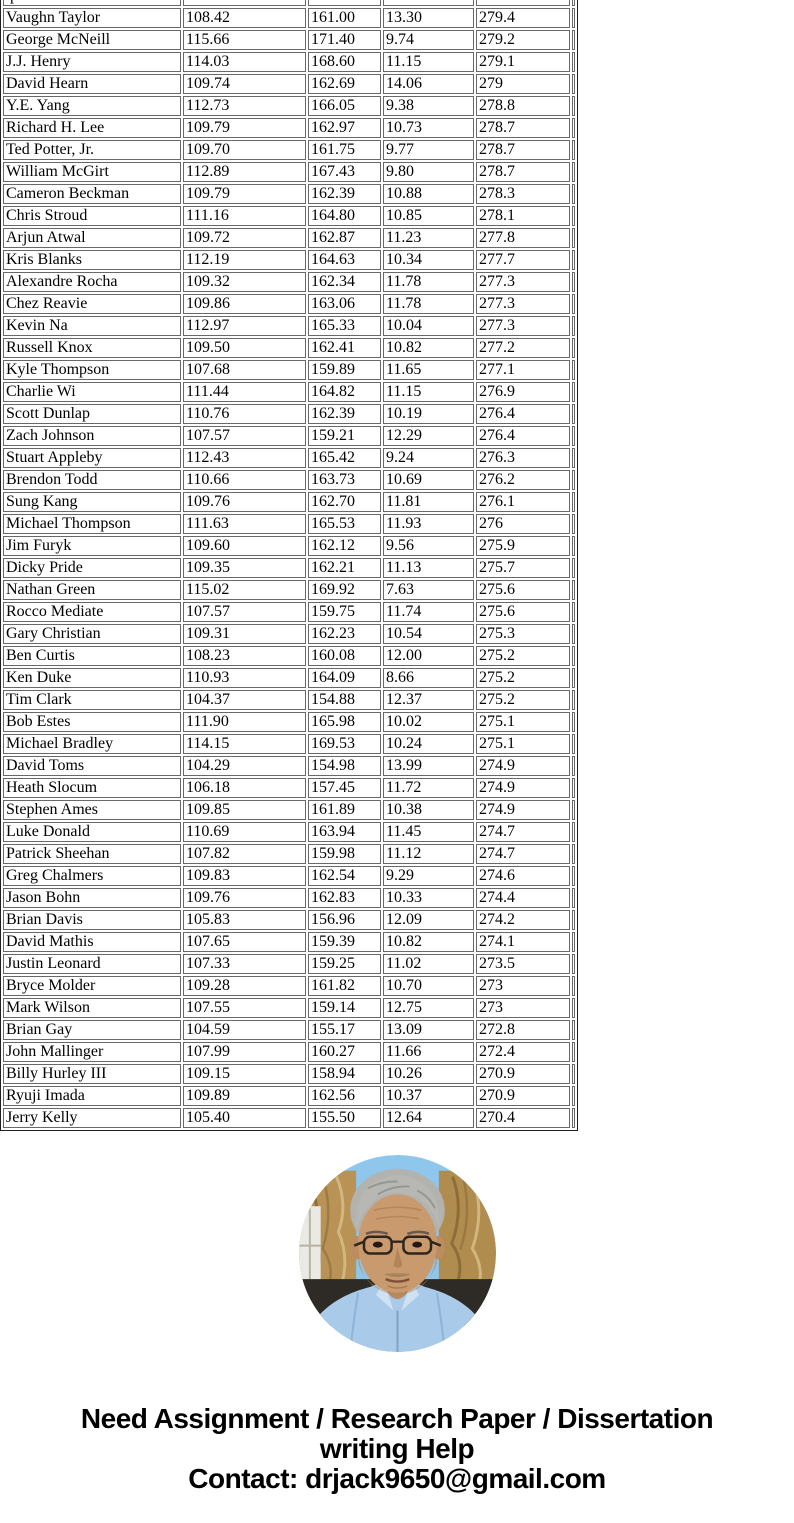  I want to click on player-name-cell: Jim Furyk, so click(92, 546).